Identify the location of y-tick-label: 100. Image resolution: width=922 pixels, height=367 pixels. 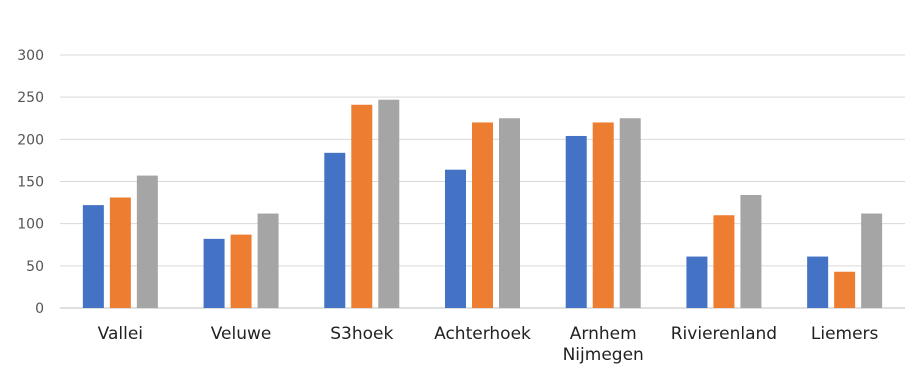
(30, 225).